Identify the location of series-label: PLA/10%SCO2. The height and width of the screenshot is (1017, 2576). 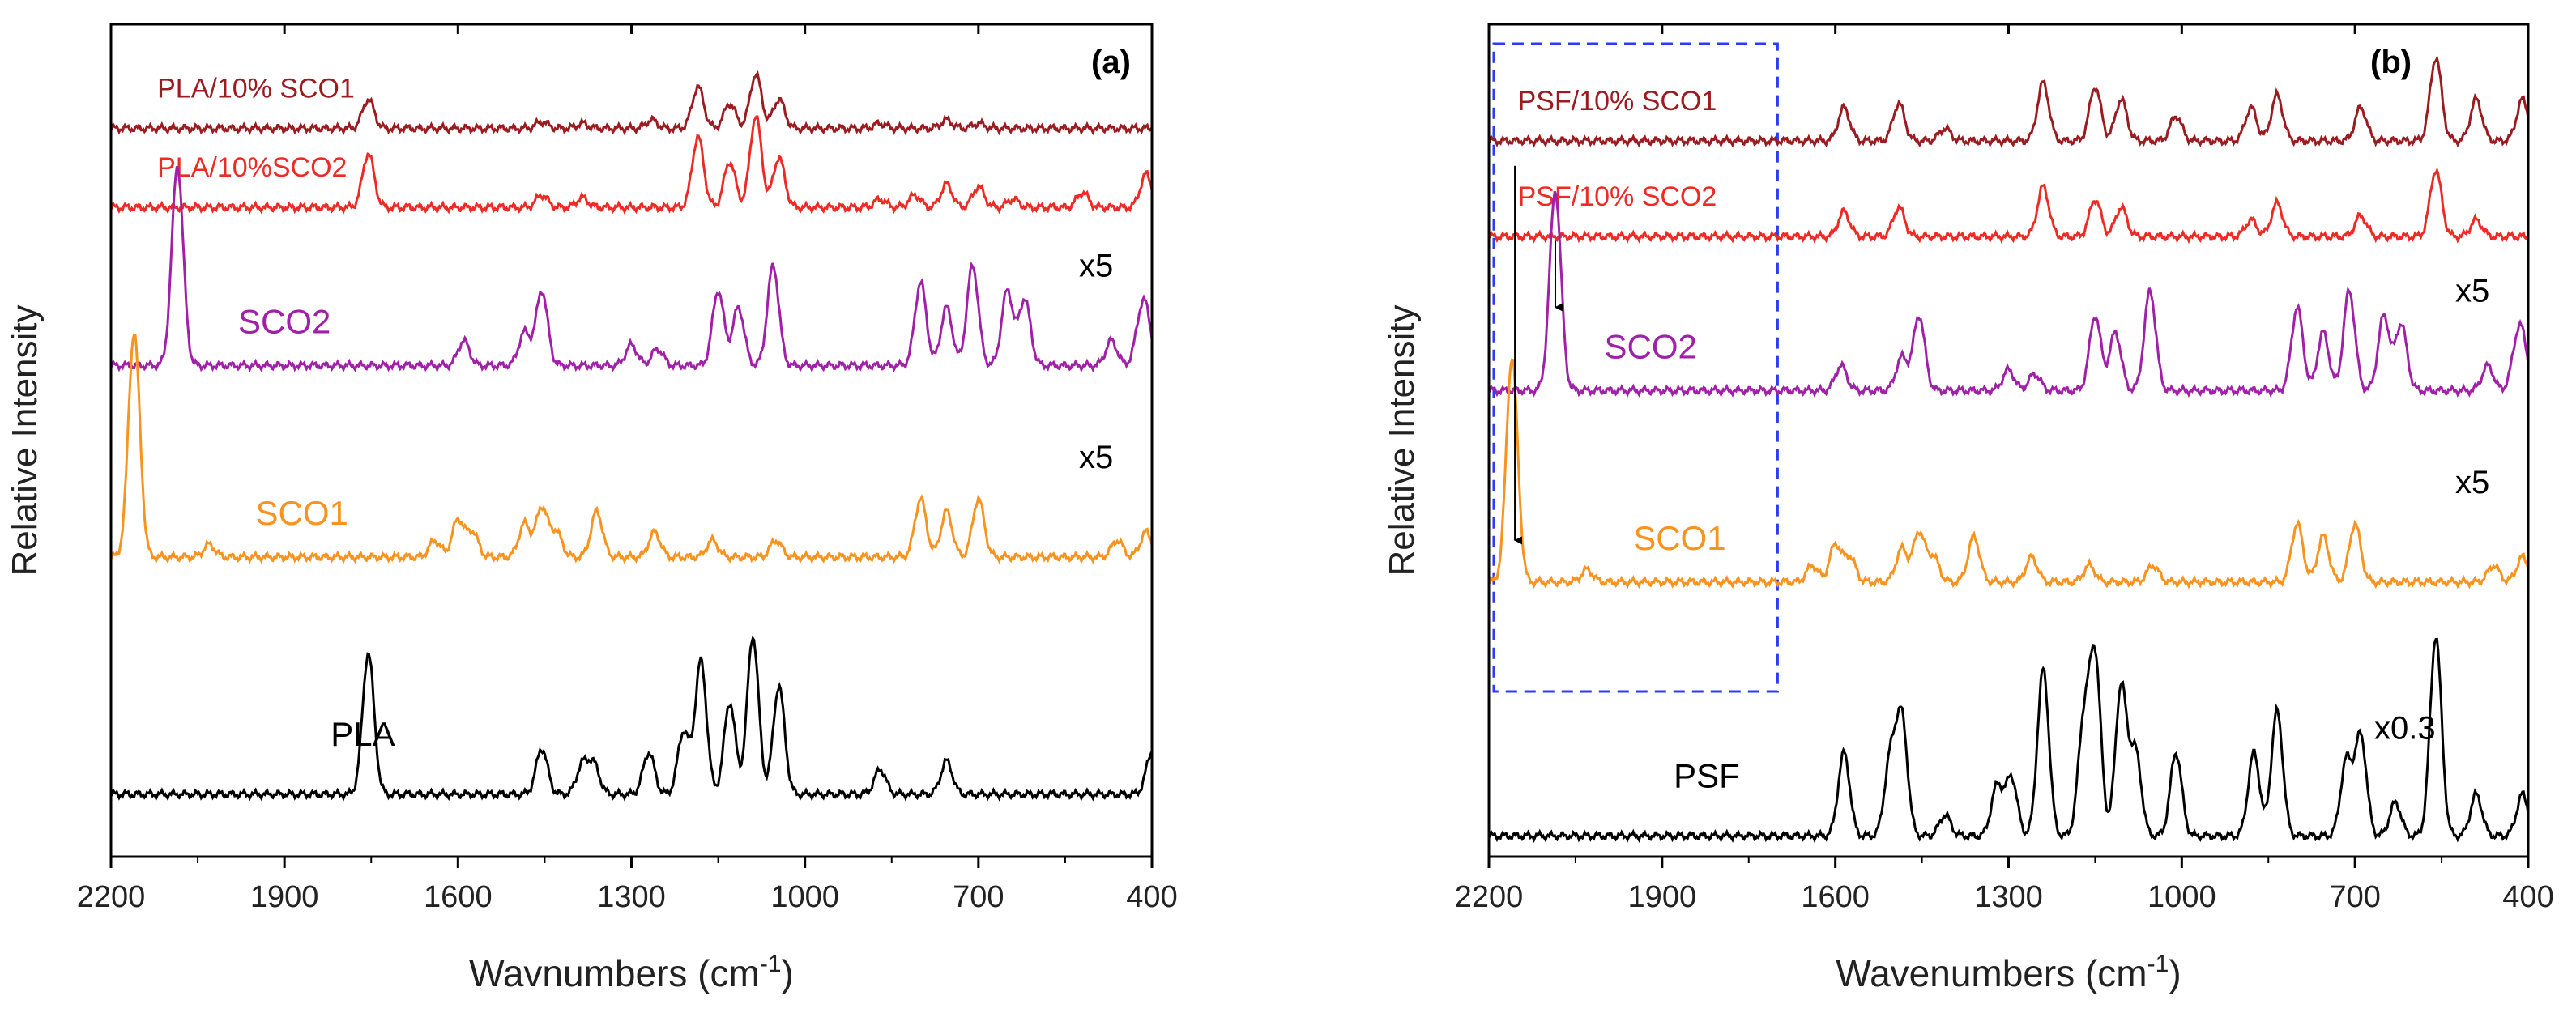
(252, 167).